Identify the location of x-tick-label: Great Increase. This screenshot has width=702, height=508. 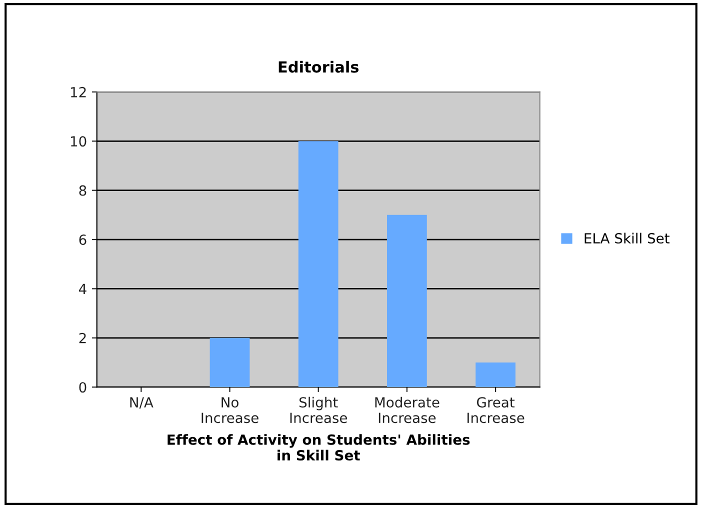
(496, 410).